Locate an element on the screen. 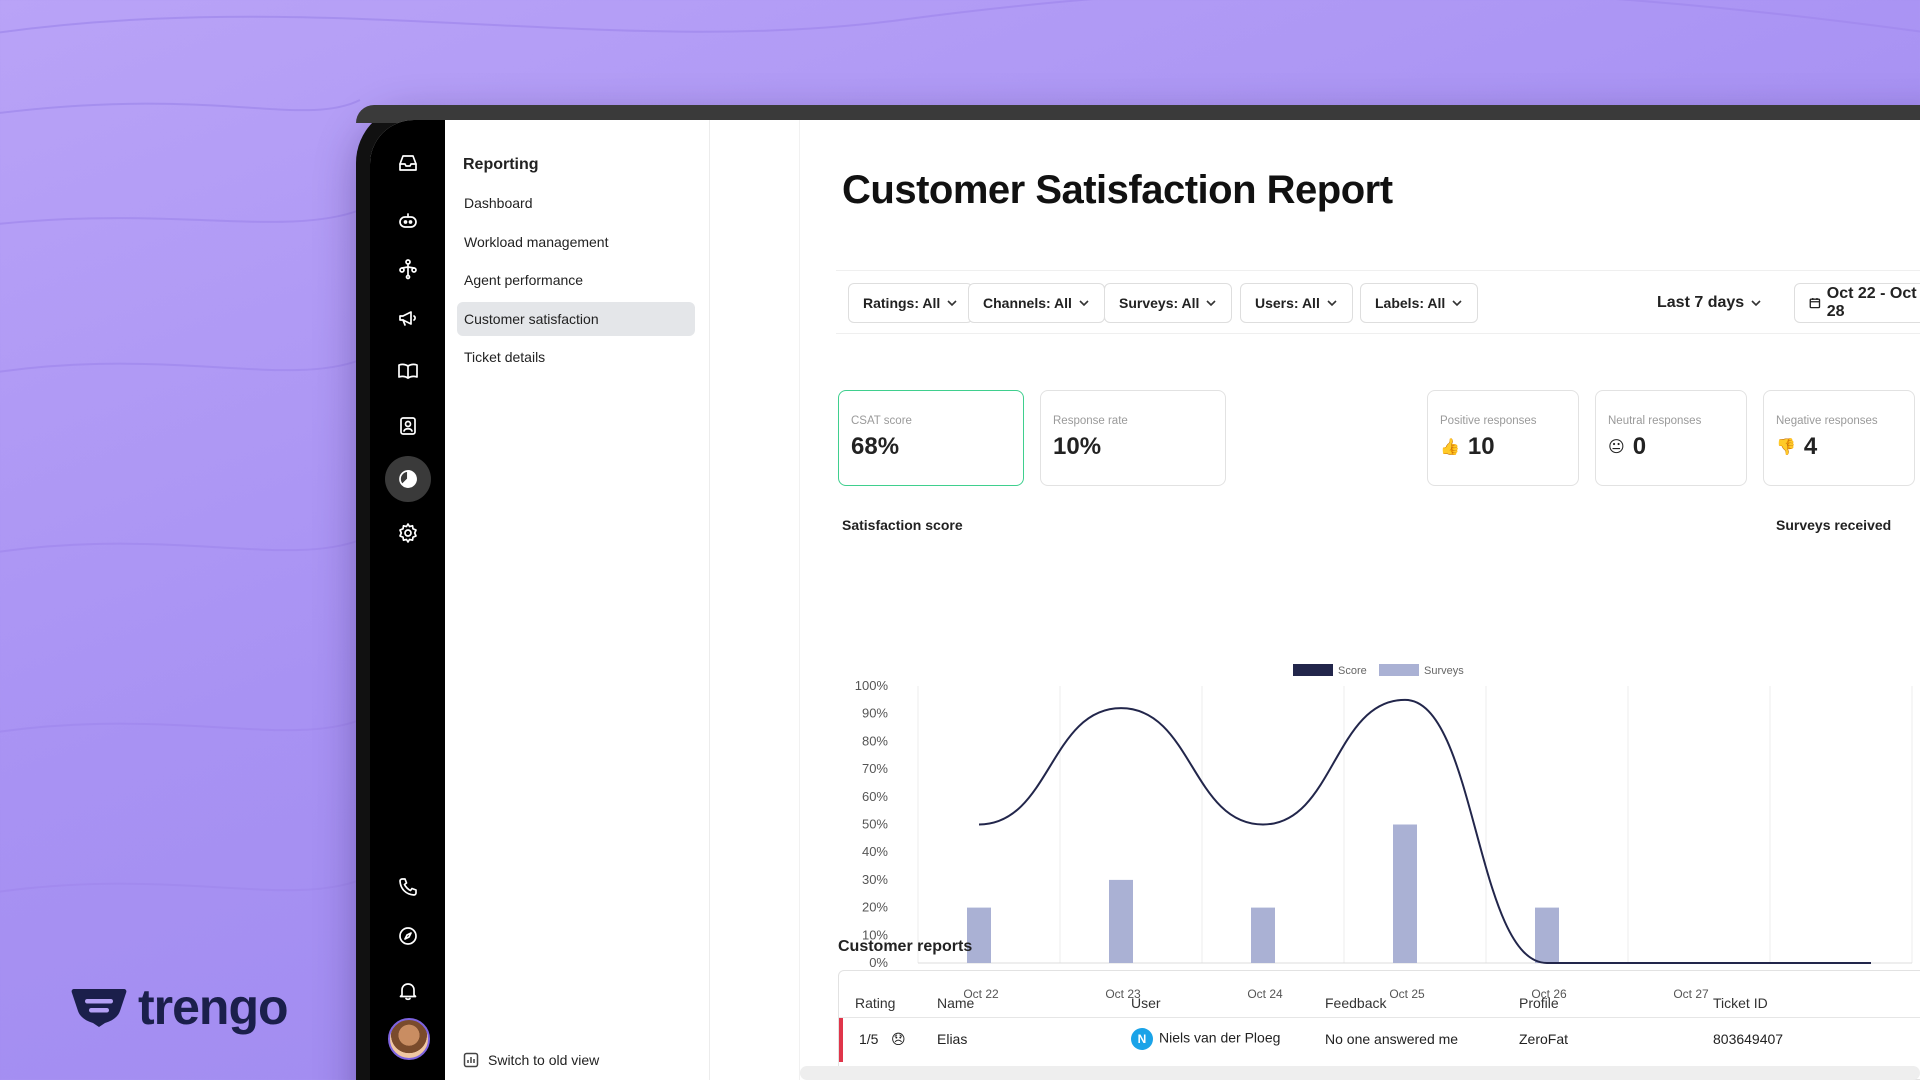 This screenshot has width=1920, height=1080. trengo-logo-text: trengo is located at coordinates (213, 1007).